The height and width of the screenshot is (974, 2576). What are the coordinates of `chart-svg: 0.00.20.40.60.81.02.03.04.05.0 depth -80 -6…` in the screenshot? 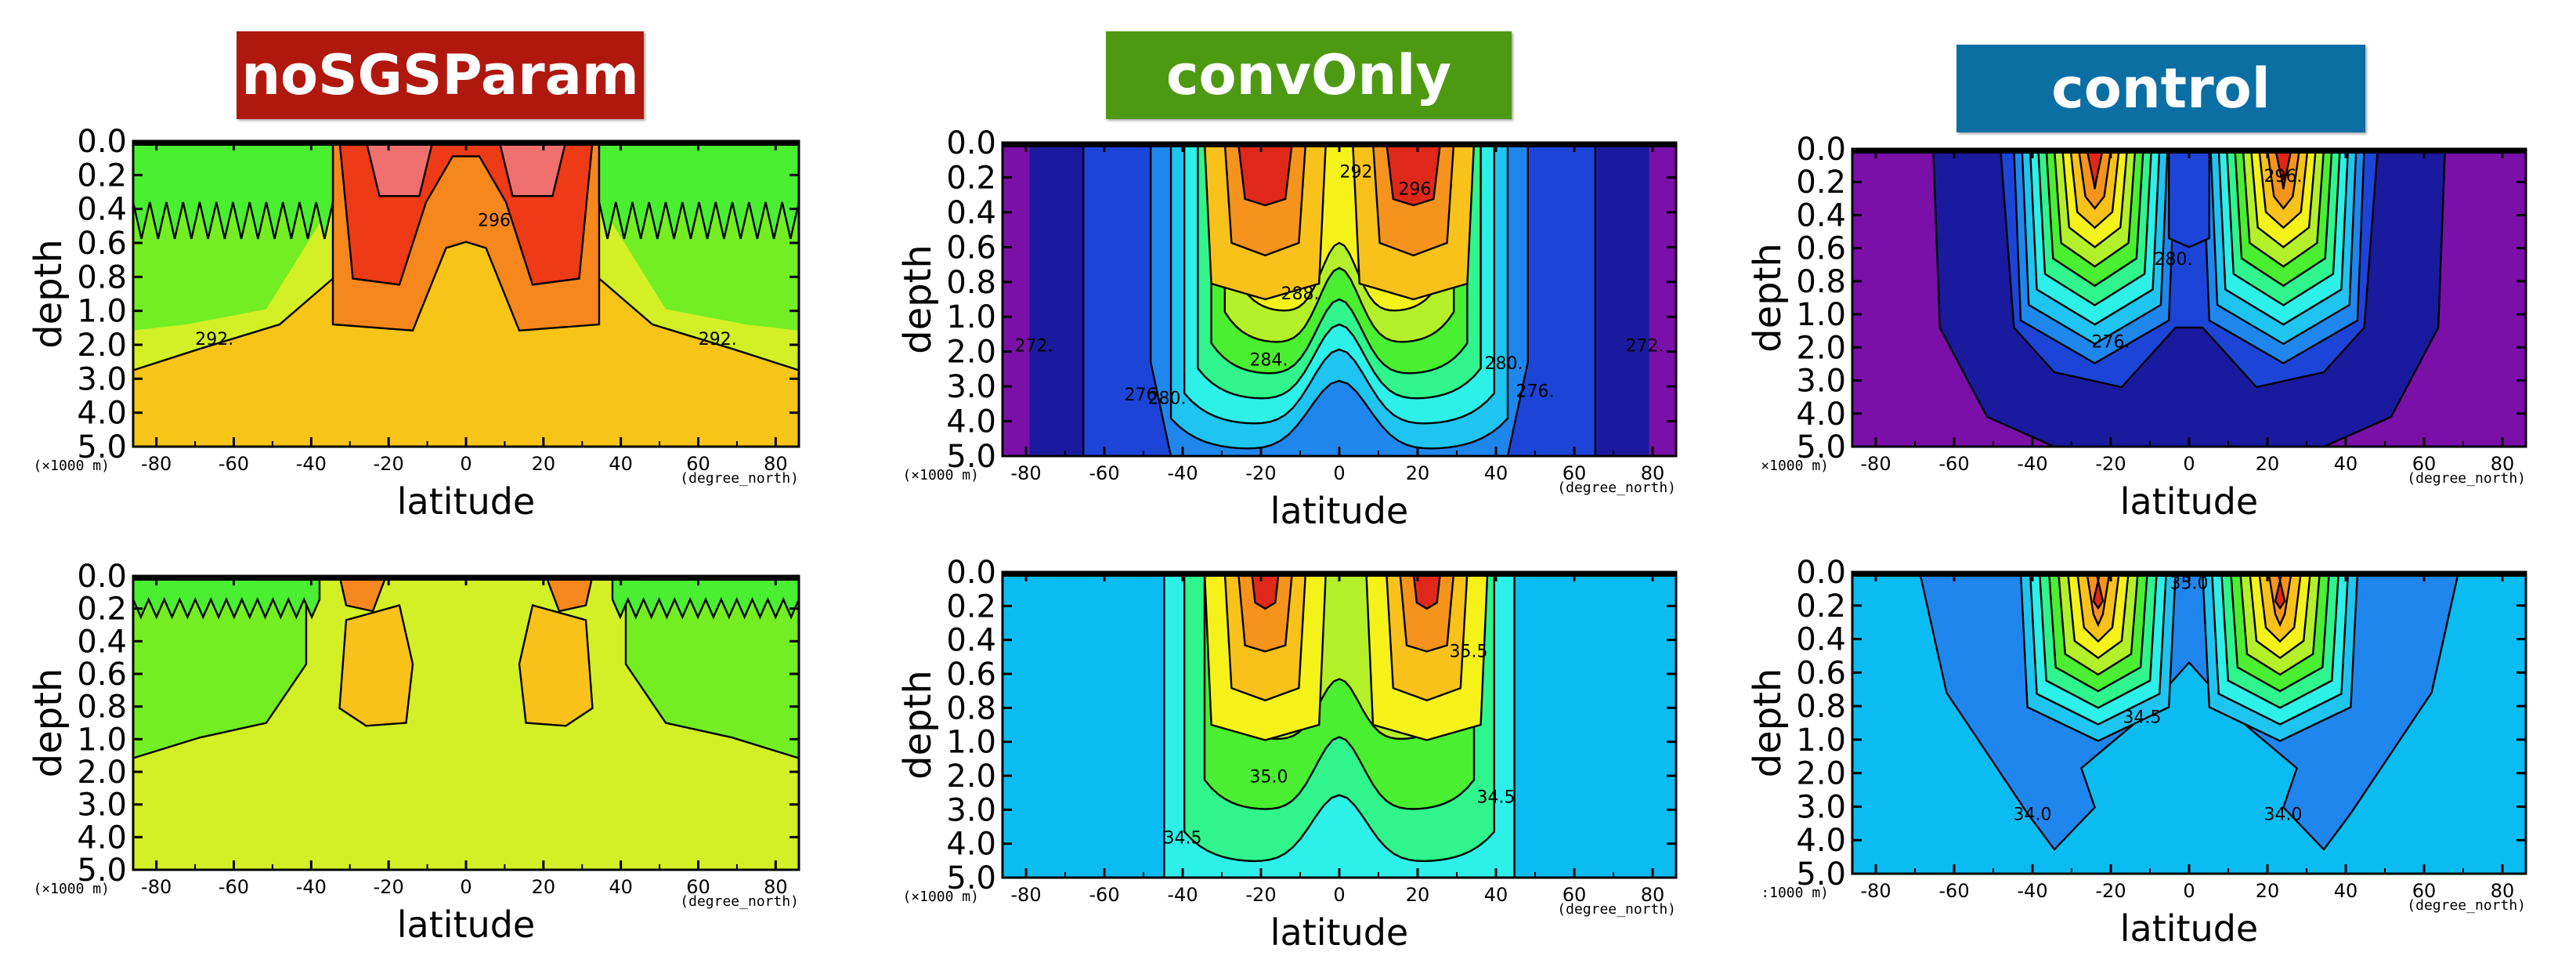 It's located at (413, 752).